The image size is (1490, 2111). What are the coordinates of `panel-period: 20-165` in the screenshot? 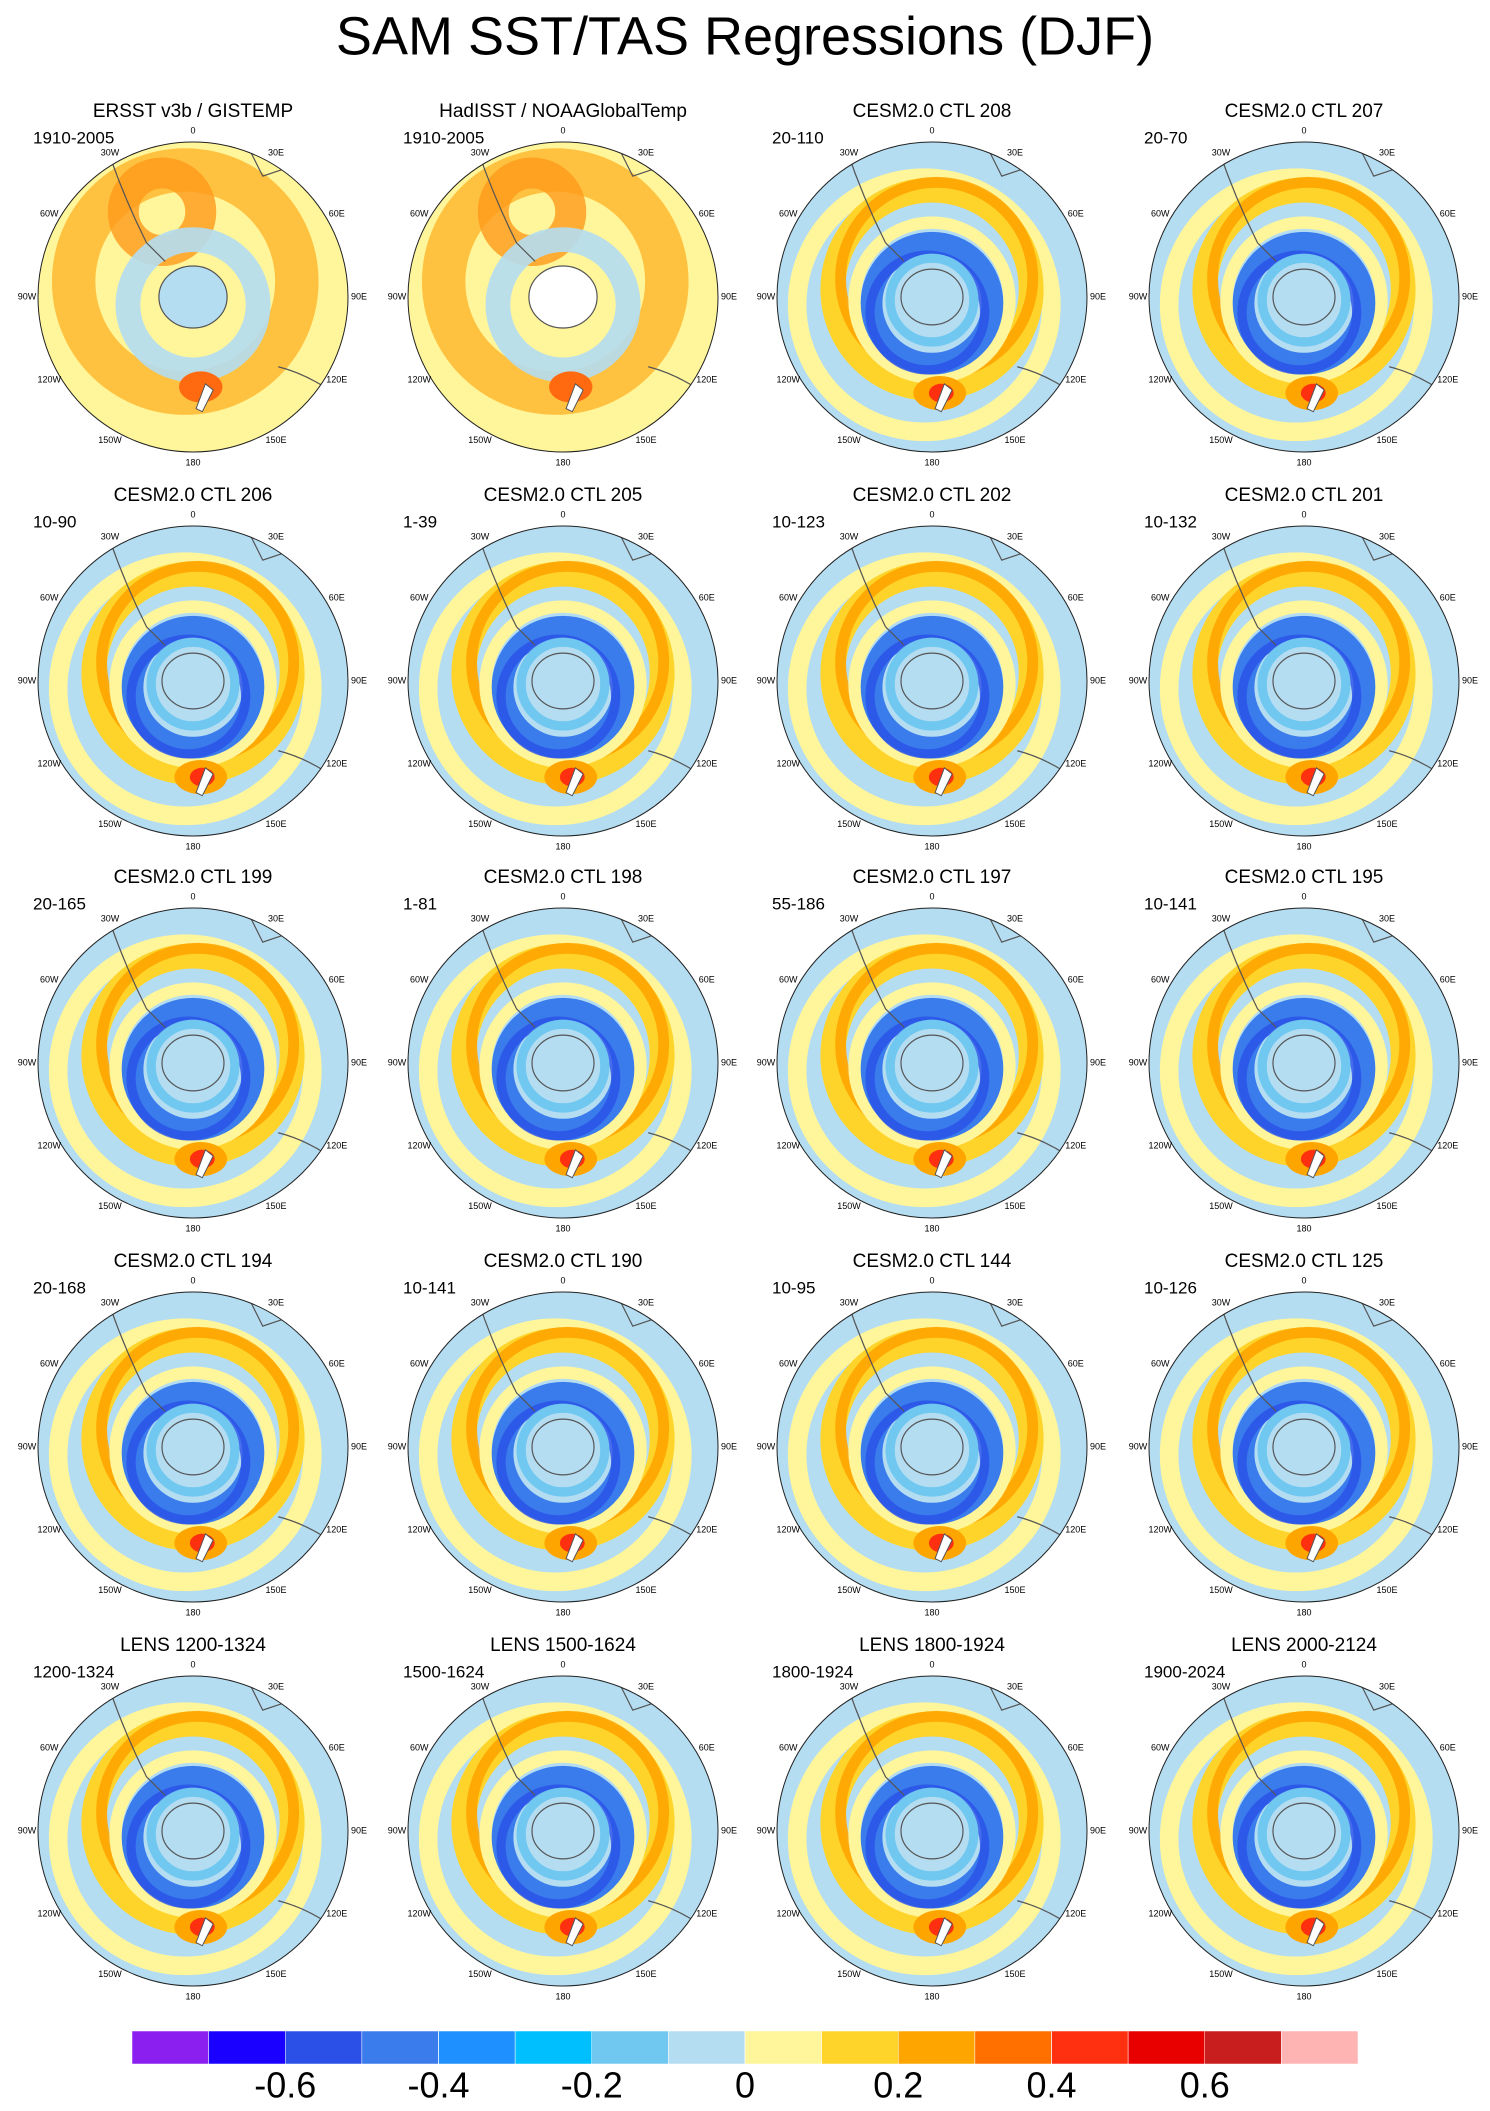 It's located at (59, 903).